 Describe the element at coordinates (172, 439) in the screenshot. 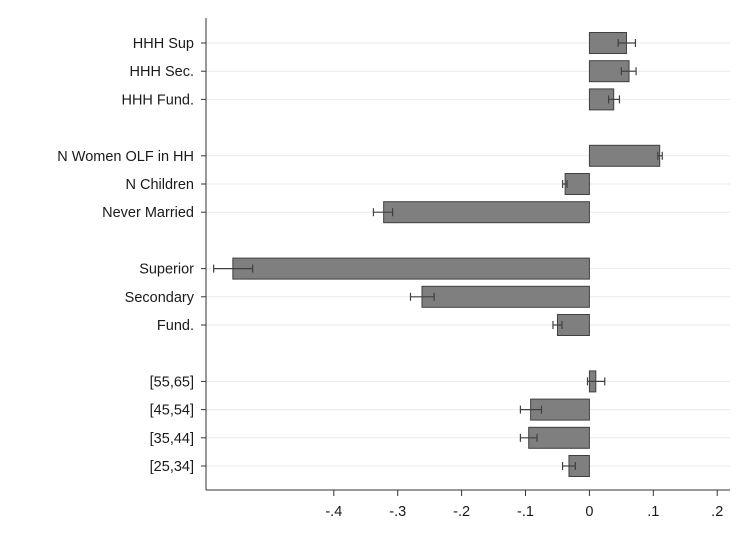

I see `category-label: [35,44]` at that location.